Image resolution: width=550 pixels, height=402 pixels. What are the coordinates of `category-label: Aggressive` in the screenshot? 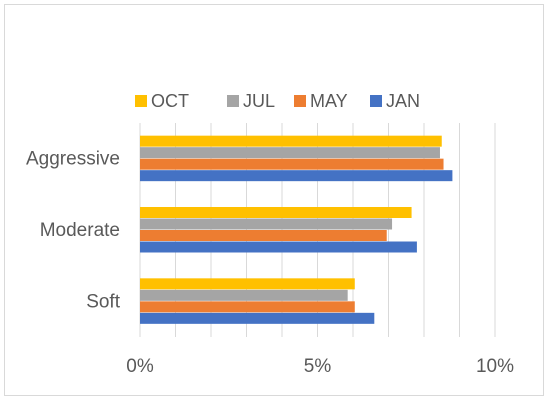 It's located at (73, 159).